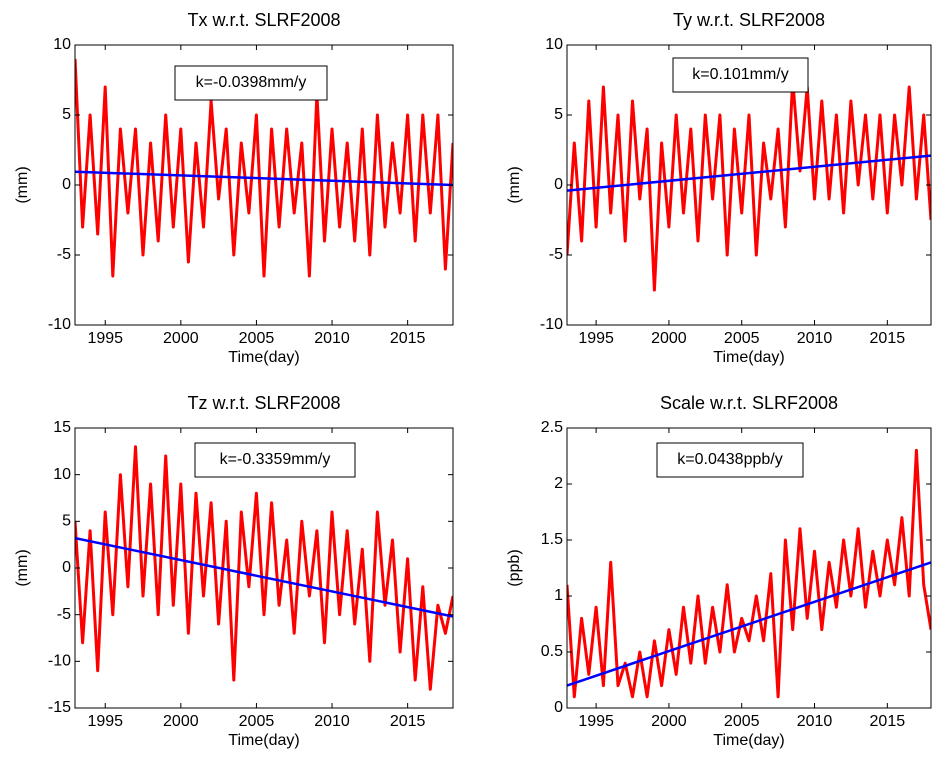 The image size is (933, 762). I want to click on chart-title: Ty w.r.t. SLRF2008, so click(749, 20).